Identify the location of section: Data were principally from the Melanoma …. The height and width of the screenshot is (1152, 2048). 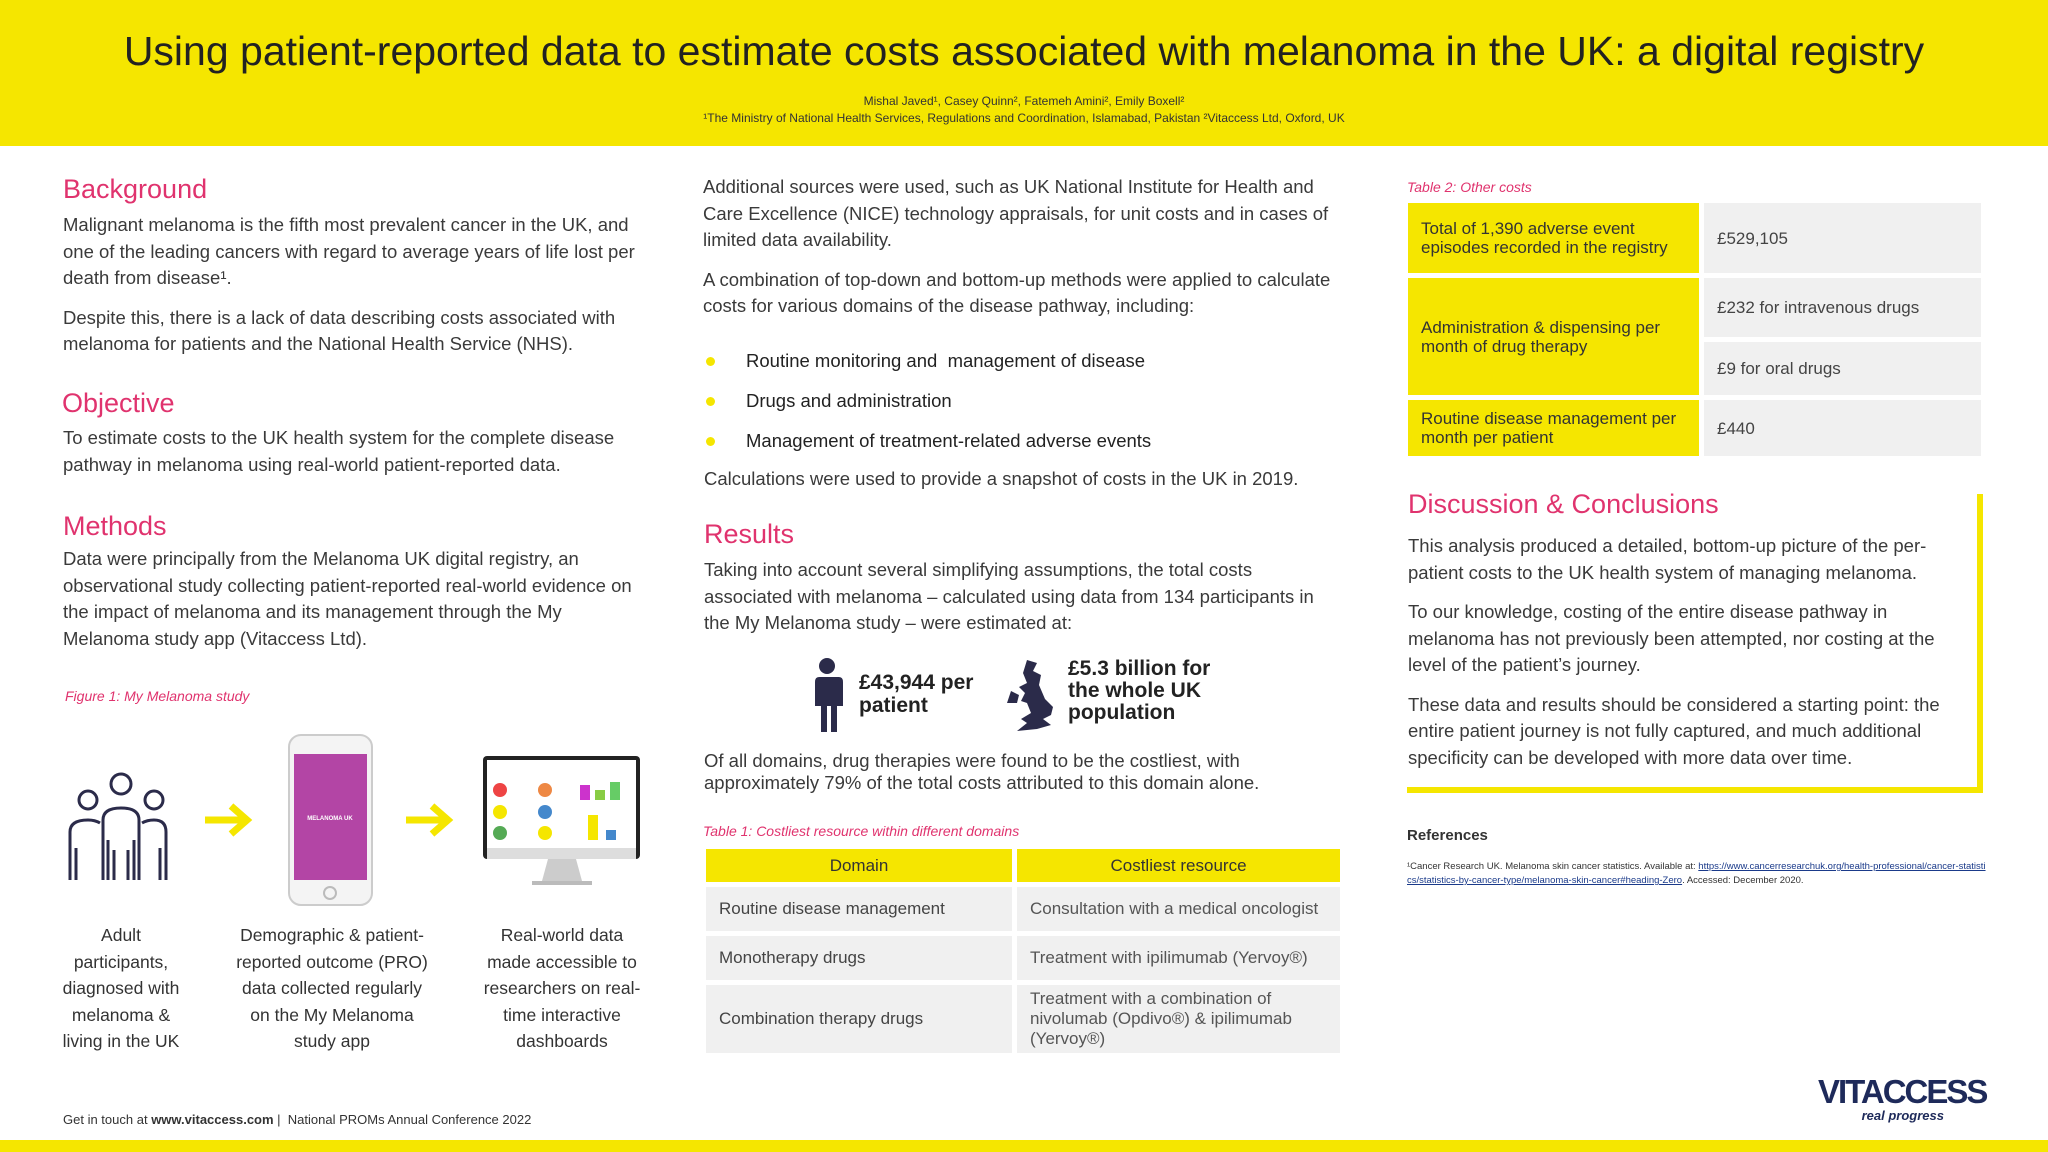
(358, 605).